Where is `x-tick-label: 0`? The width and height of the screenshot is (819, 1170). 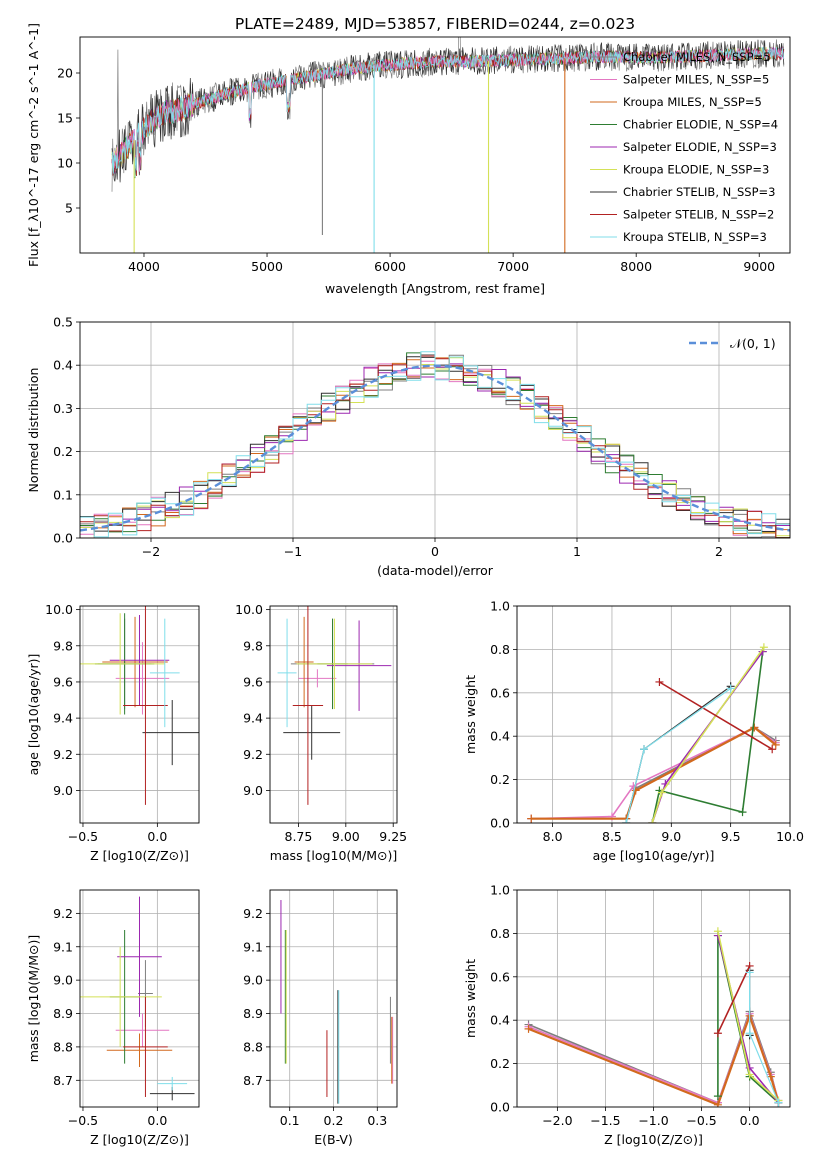 x-tick-label: 0 is located at coordinates (435, 551).